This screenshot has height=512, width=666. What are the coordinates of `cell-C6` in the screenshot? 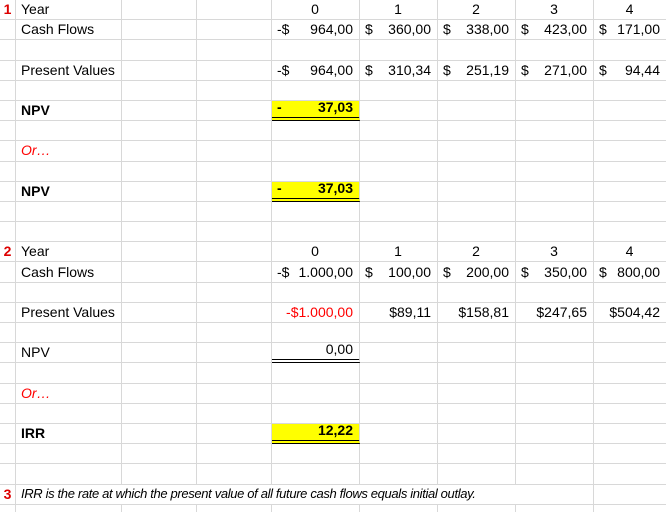 It's located at (159, 111).